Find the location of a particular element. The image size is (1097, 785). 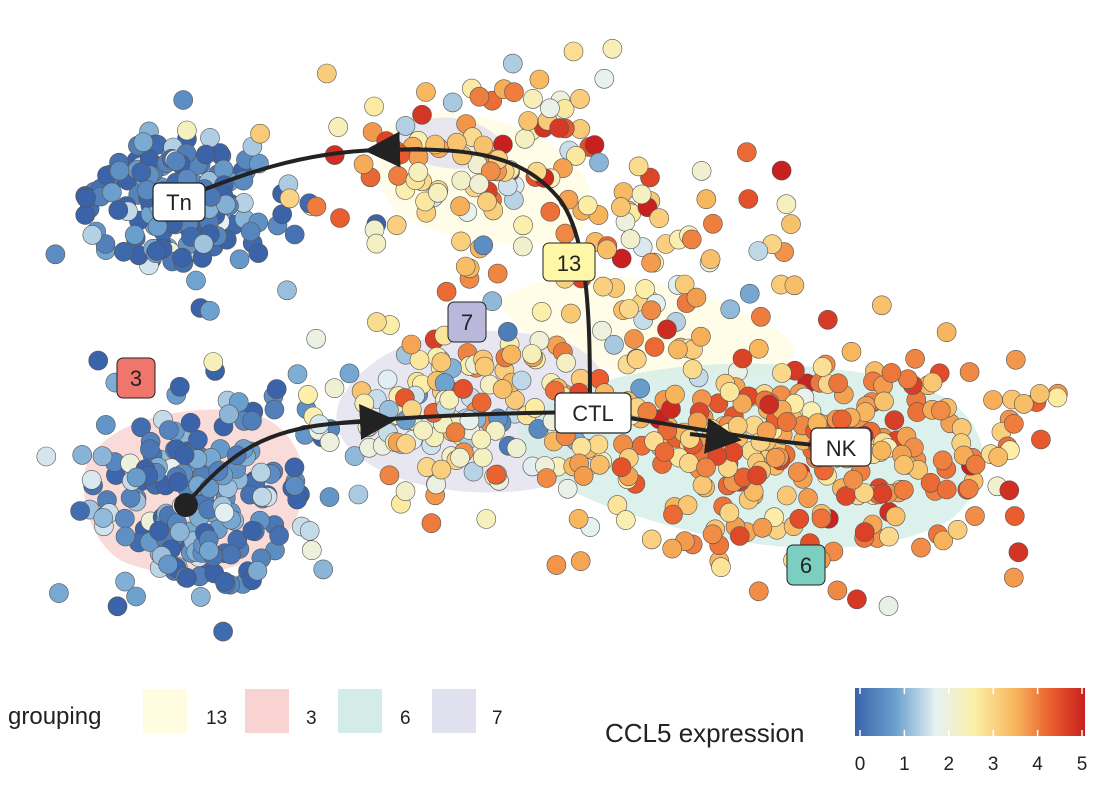

node-label-tn: Tn is located at coordinates (179, 202).